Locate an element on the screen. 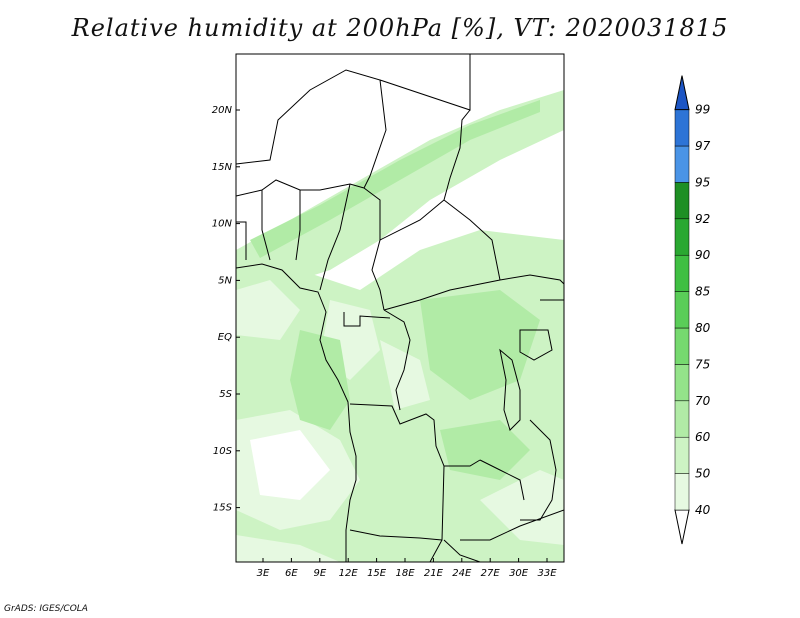 This screenshot has height=618, width=800. colorbar-label: 75 is located at coordinates (702, 364).